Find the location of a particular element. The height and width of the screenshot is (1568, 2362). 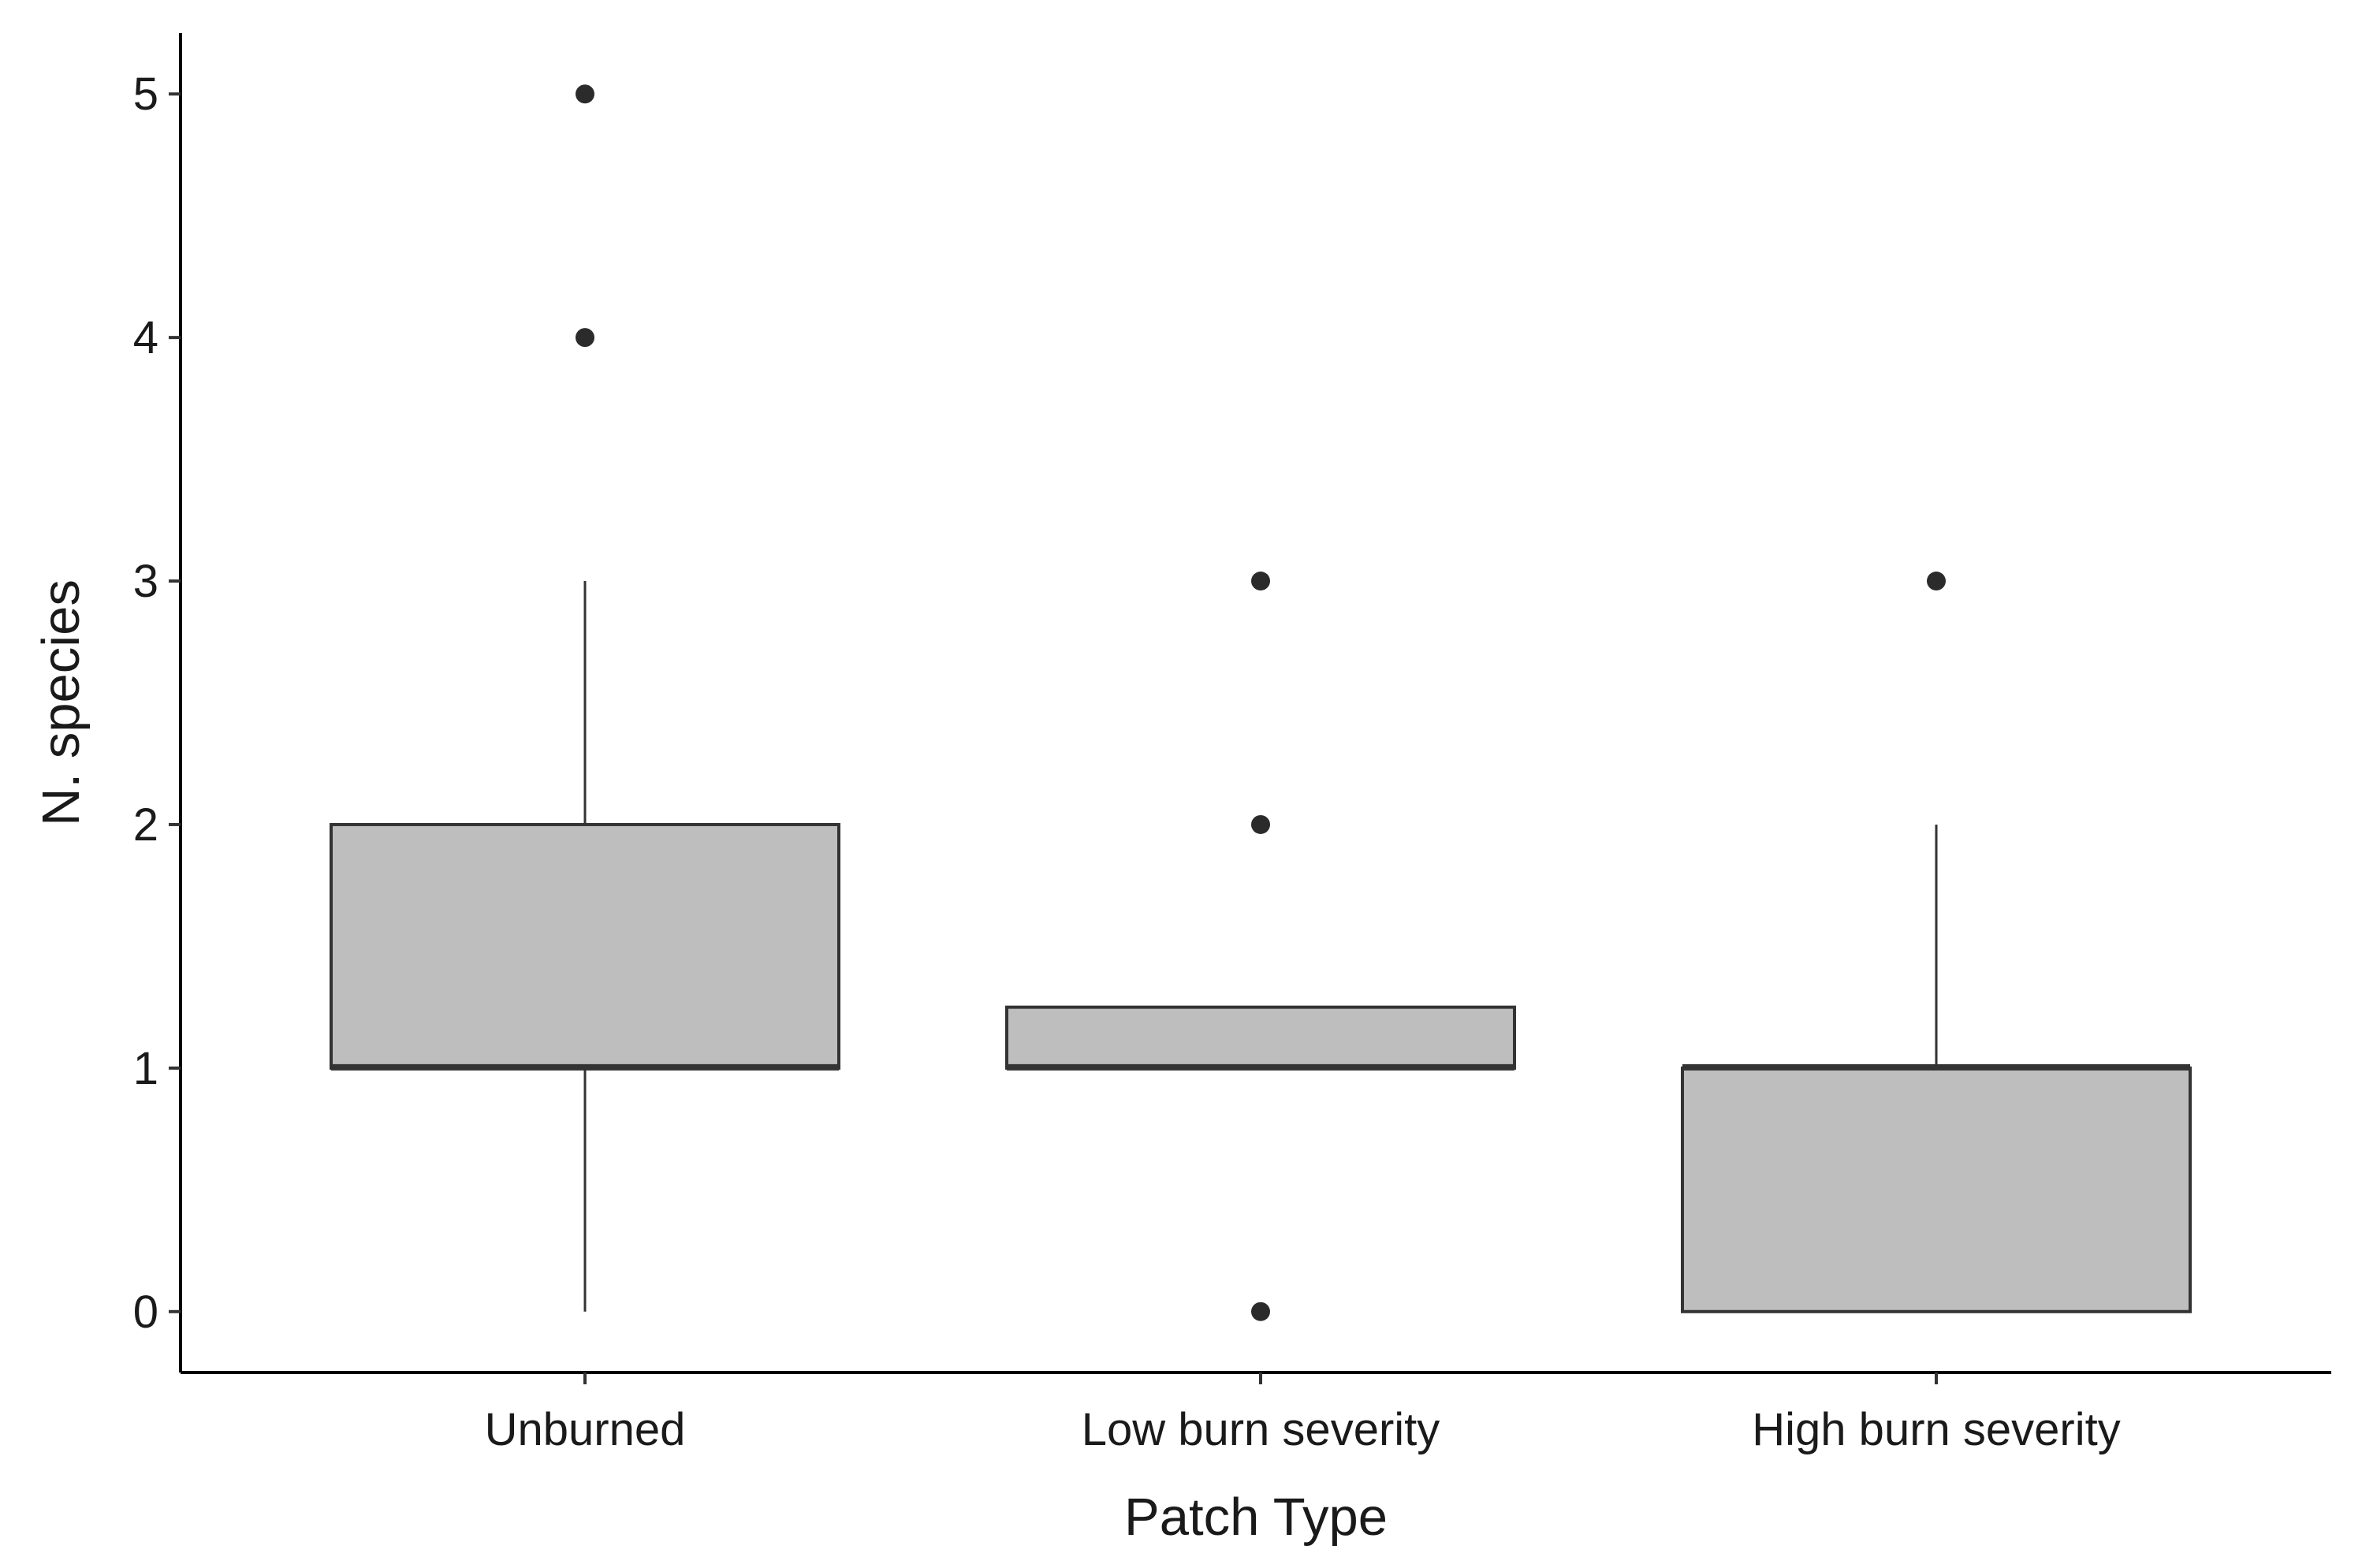

y-tick-label: 4 is located at coordinates (145, 337).